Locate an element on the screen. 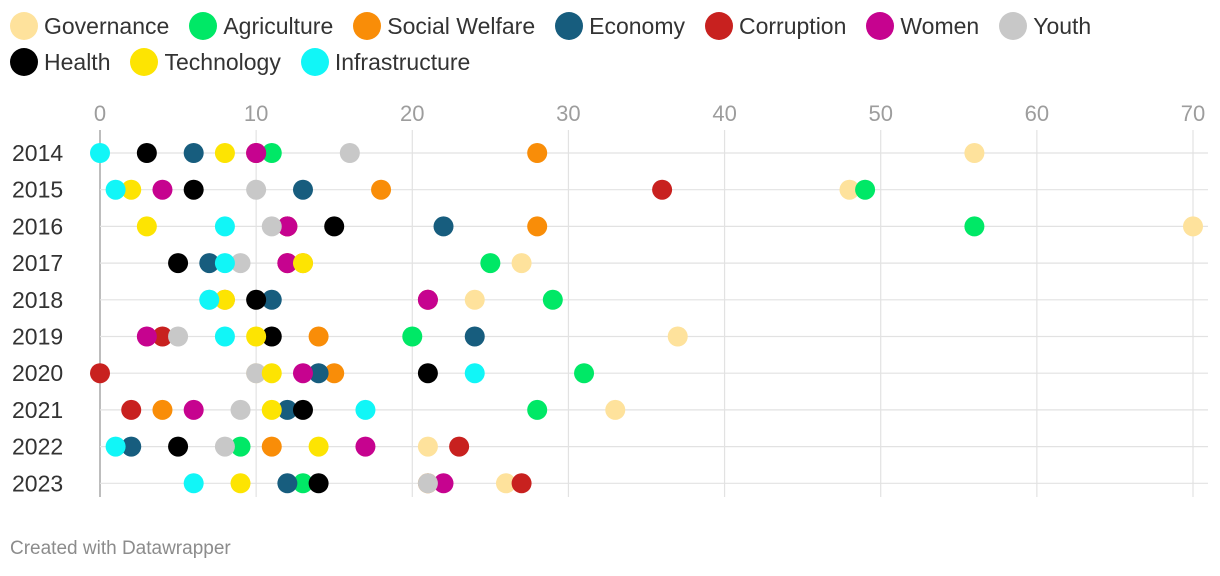 This screenshot has height=576, width=1220. legend-item-health: Health is located at coordinates (60, 62).